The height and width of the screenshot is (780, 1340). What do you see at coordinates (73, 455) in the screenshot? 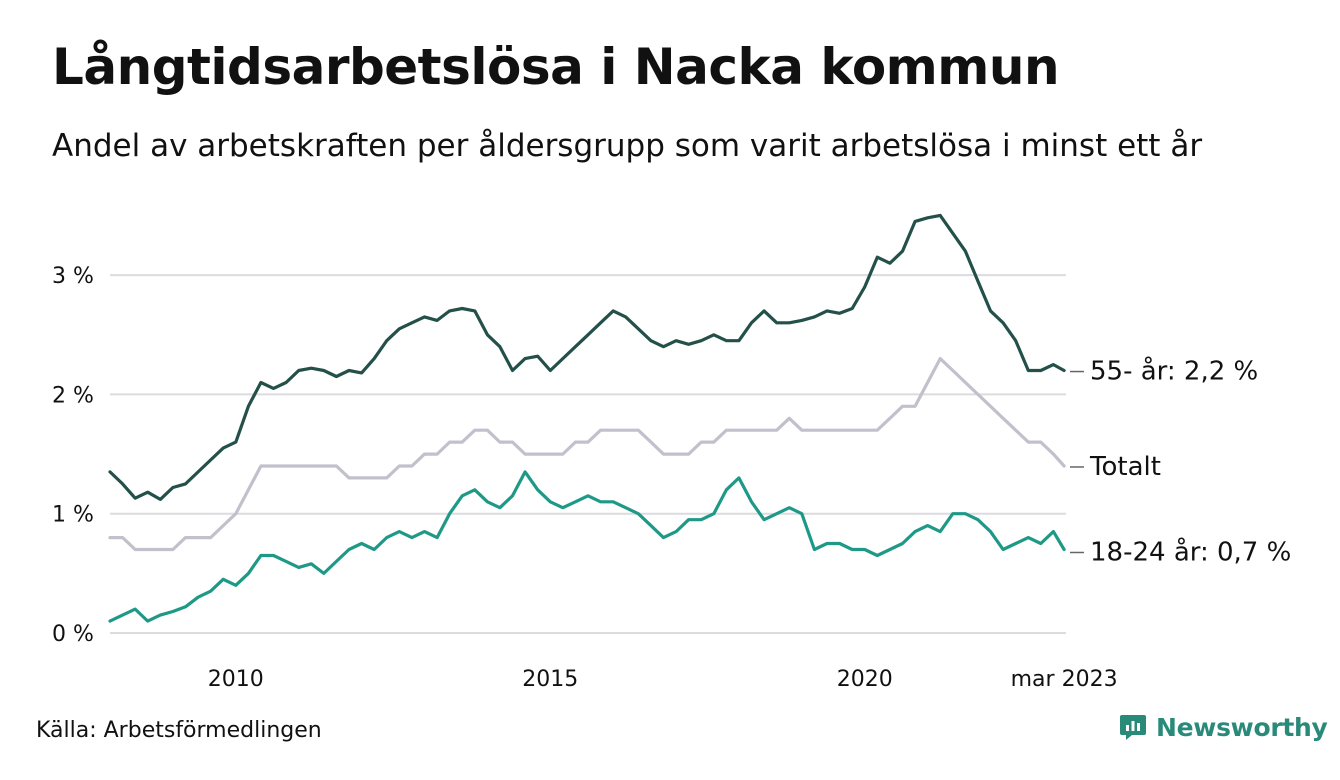
I see `y-axis-labels: 0 % 1 % 2 % 3 %` at bounding box center [73, 455].